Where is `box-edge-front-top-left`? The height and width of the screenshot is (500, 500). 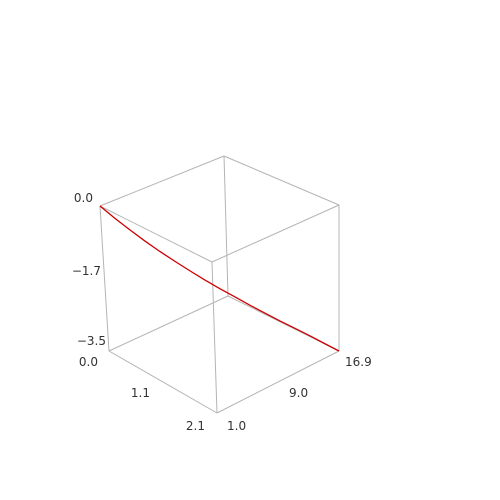
box-edge-front-top-left is located at coordinates (156, 234).